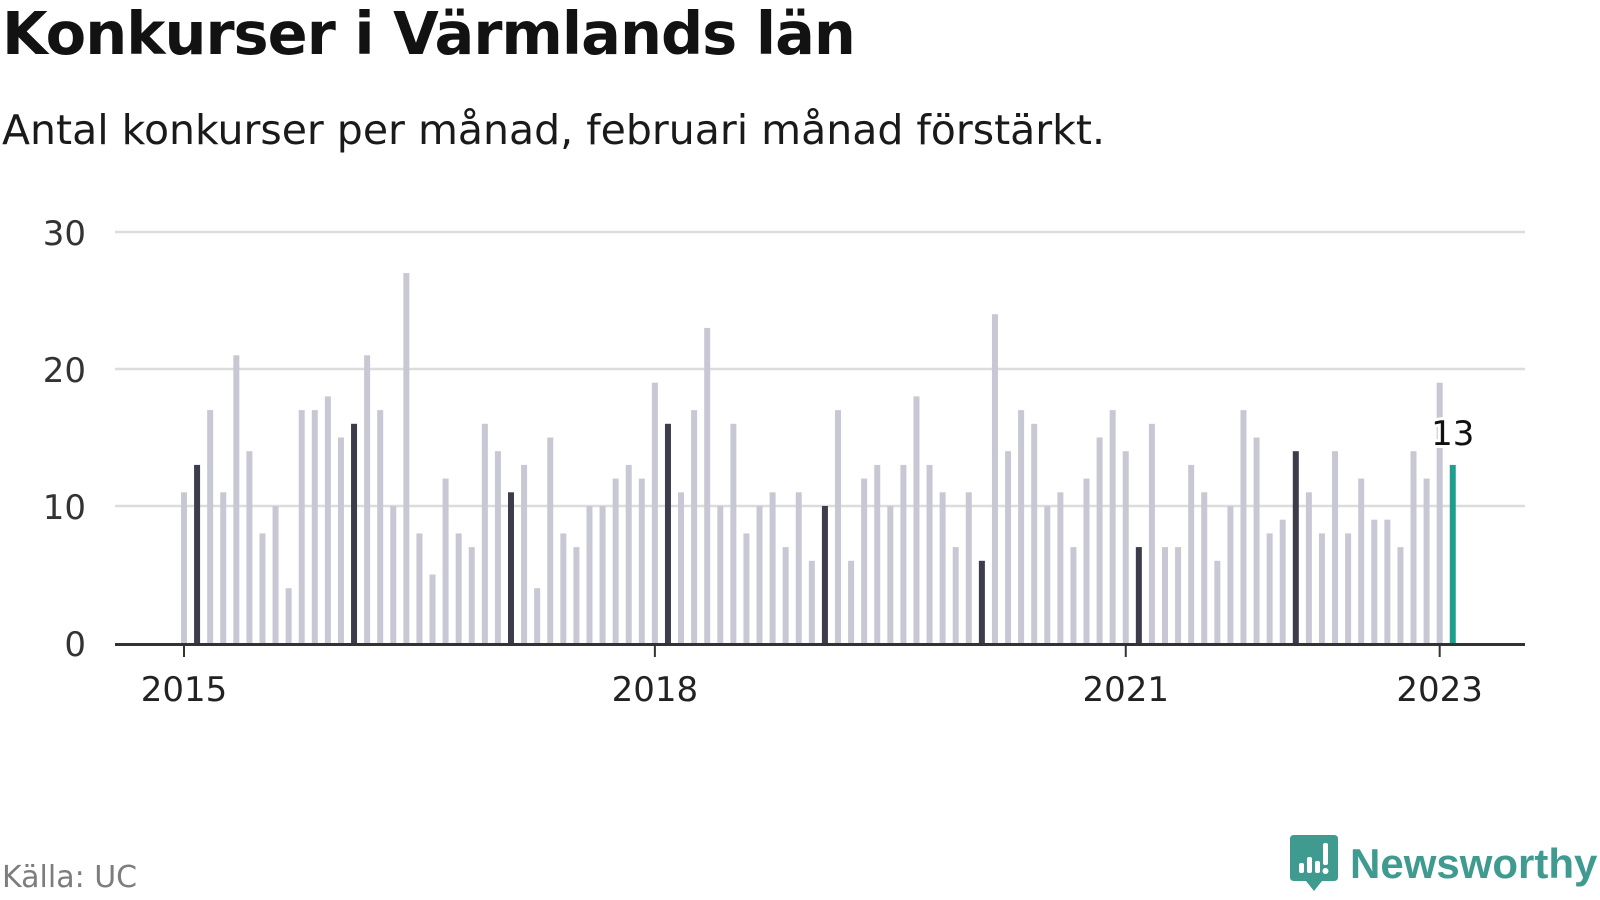 The height and width of the screenshot is (900, 1600). What do you see at coordinates (1314, 863) in the screenshot?
I see `newsworthy-logo-icon` at bounding box center [1314, 863].